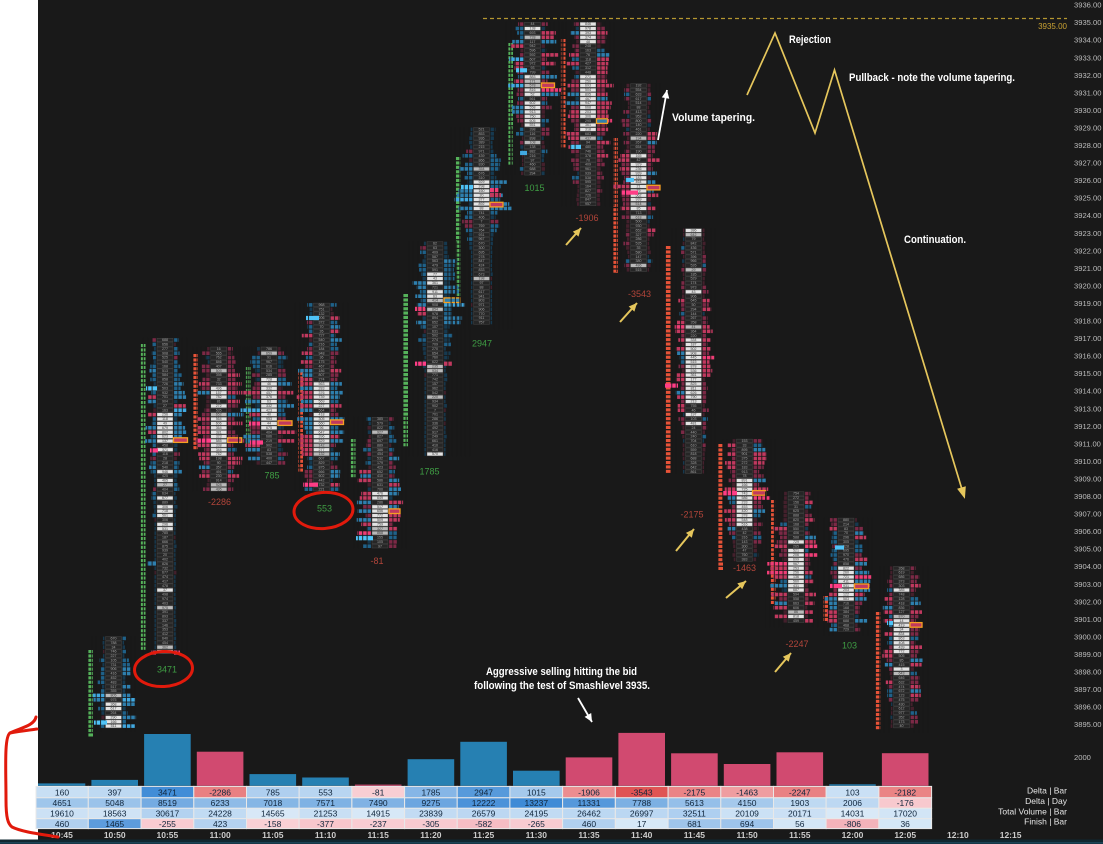  I want to click on svg-text: 402, so click(165, 560).